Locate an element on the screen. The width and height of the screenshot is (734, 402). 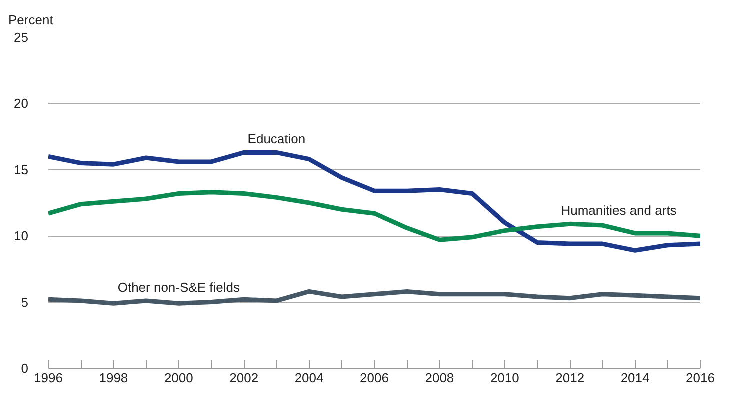
y-tick-label: 20 is located at coordinates (21, 104).